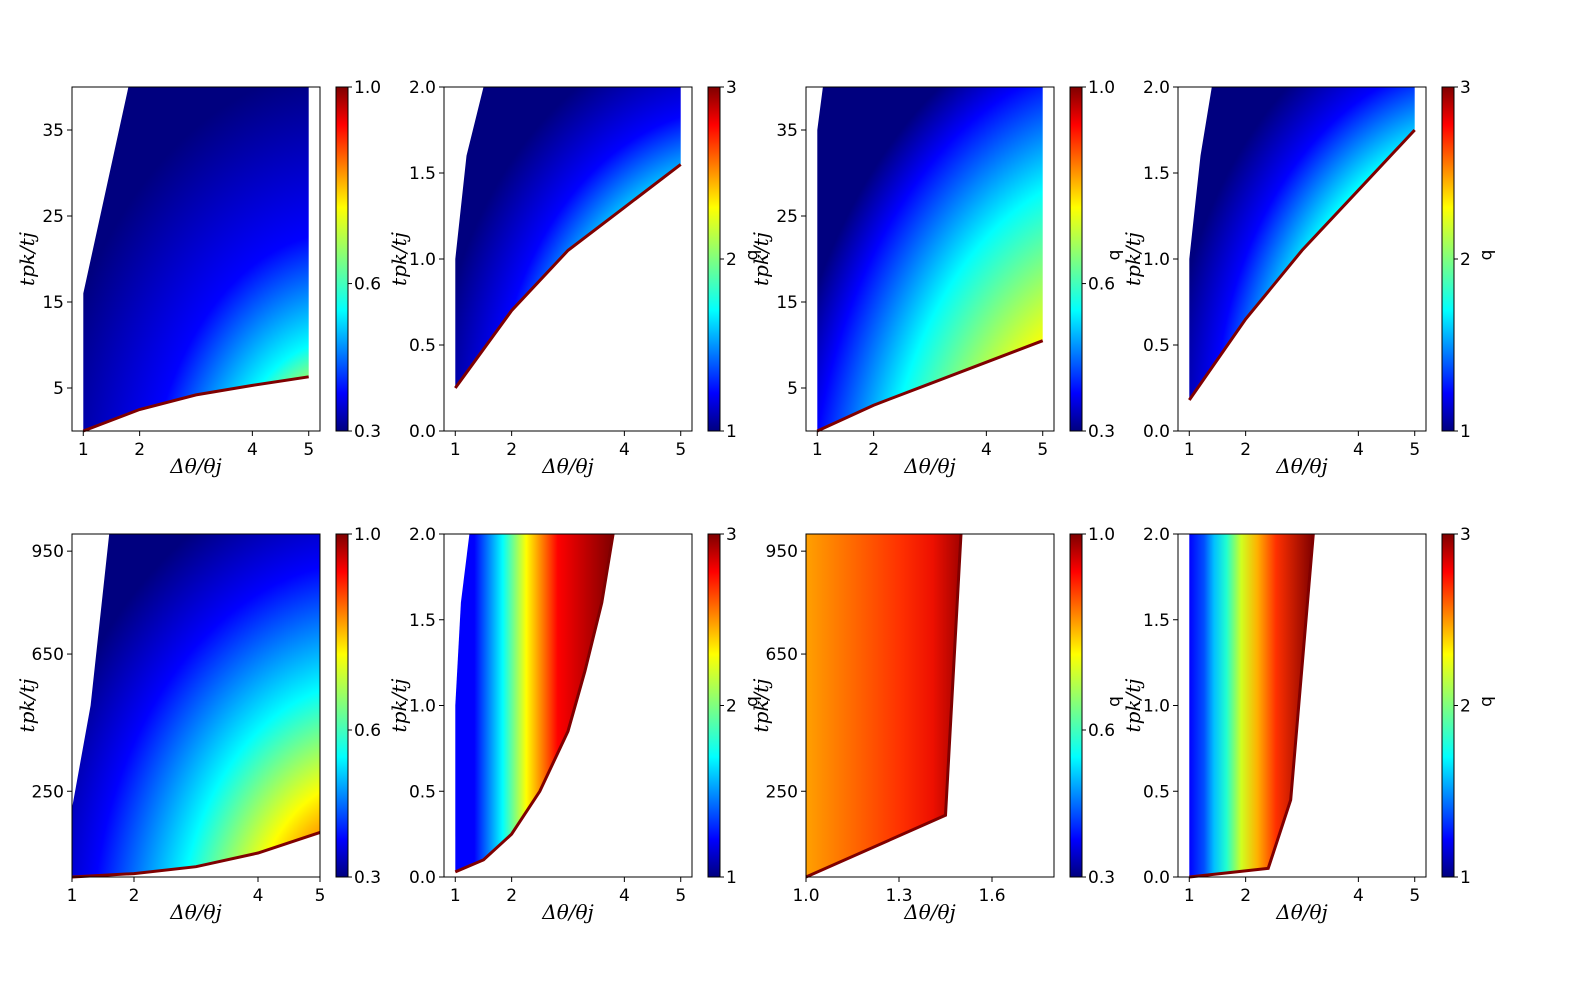  Describe the element at coordinates (53, 217) in the screenshot. I see `y-tick-label: 25` at that location.